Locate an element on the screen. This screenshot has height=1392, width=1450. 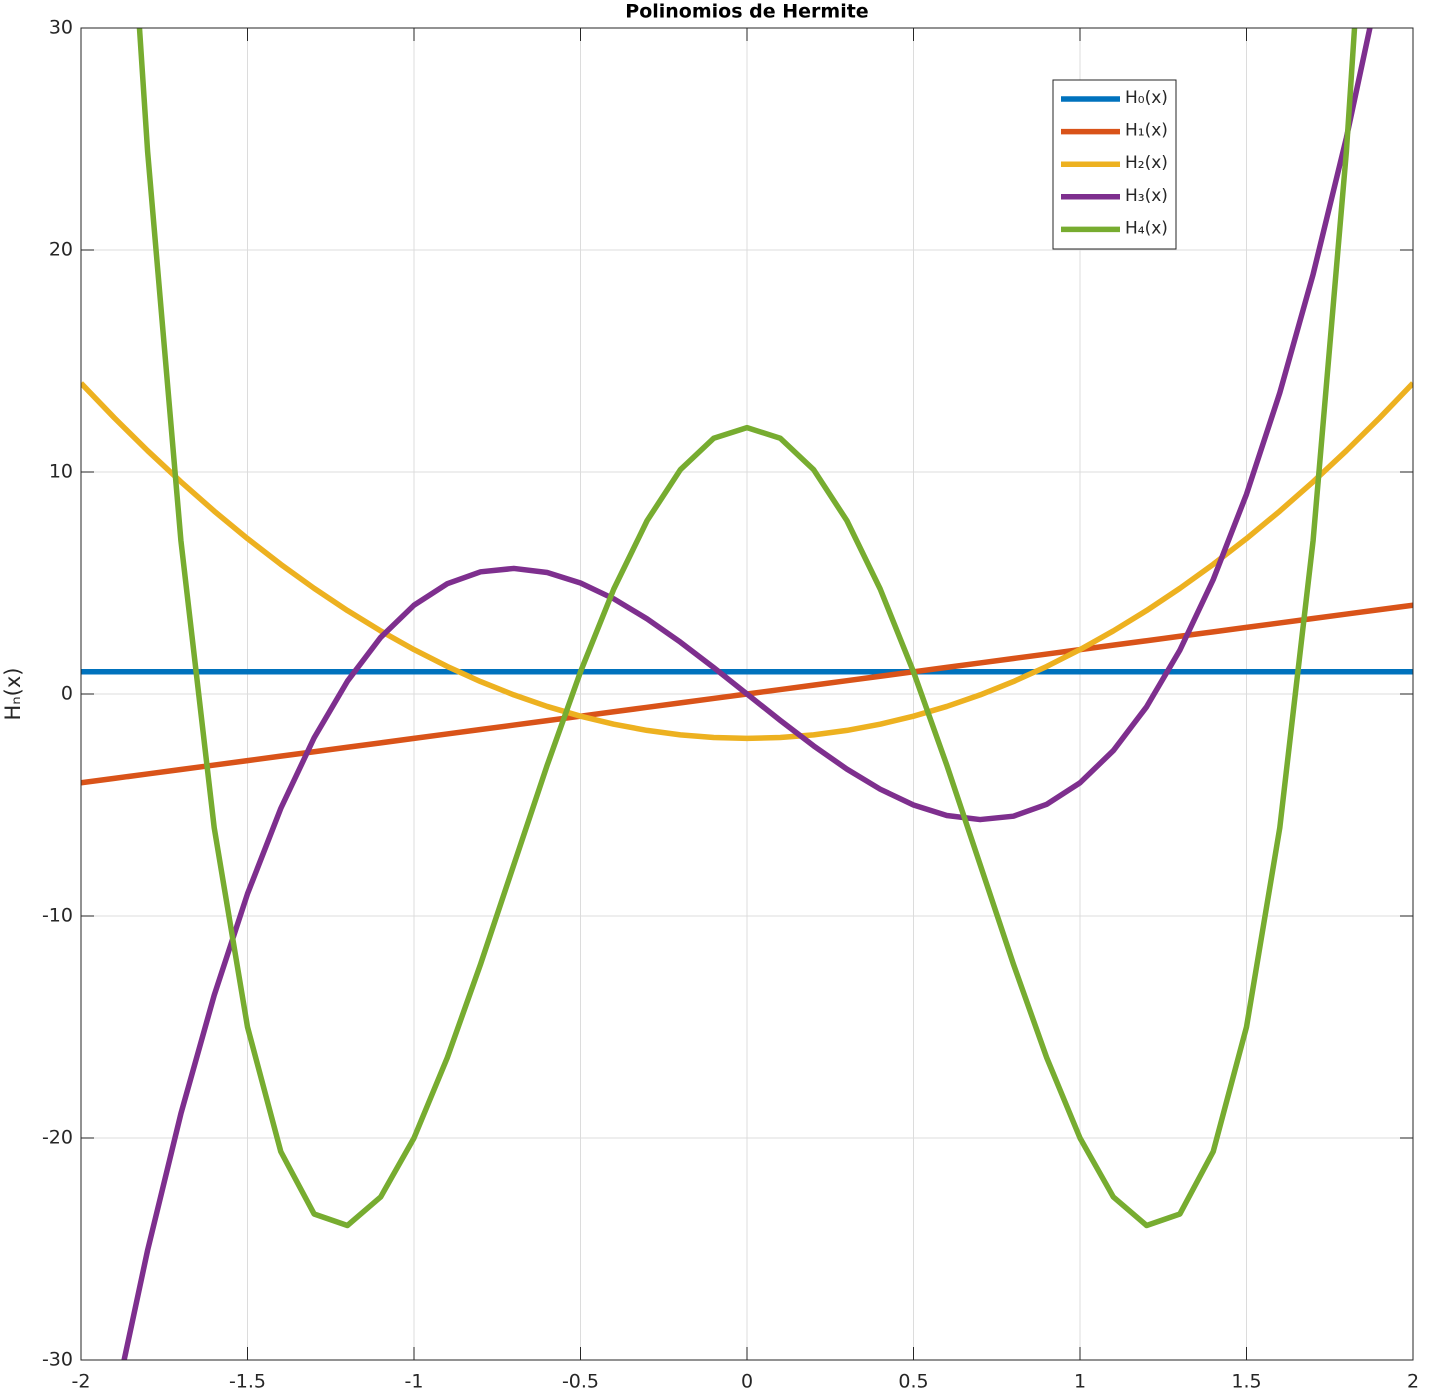
legend-label: H₄(x) is located at coordinates (1146, 228).